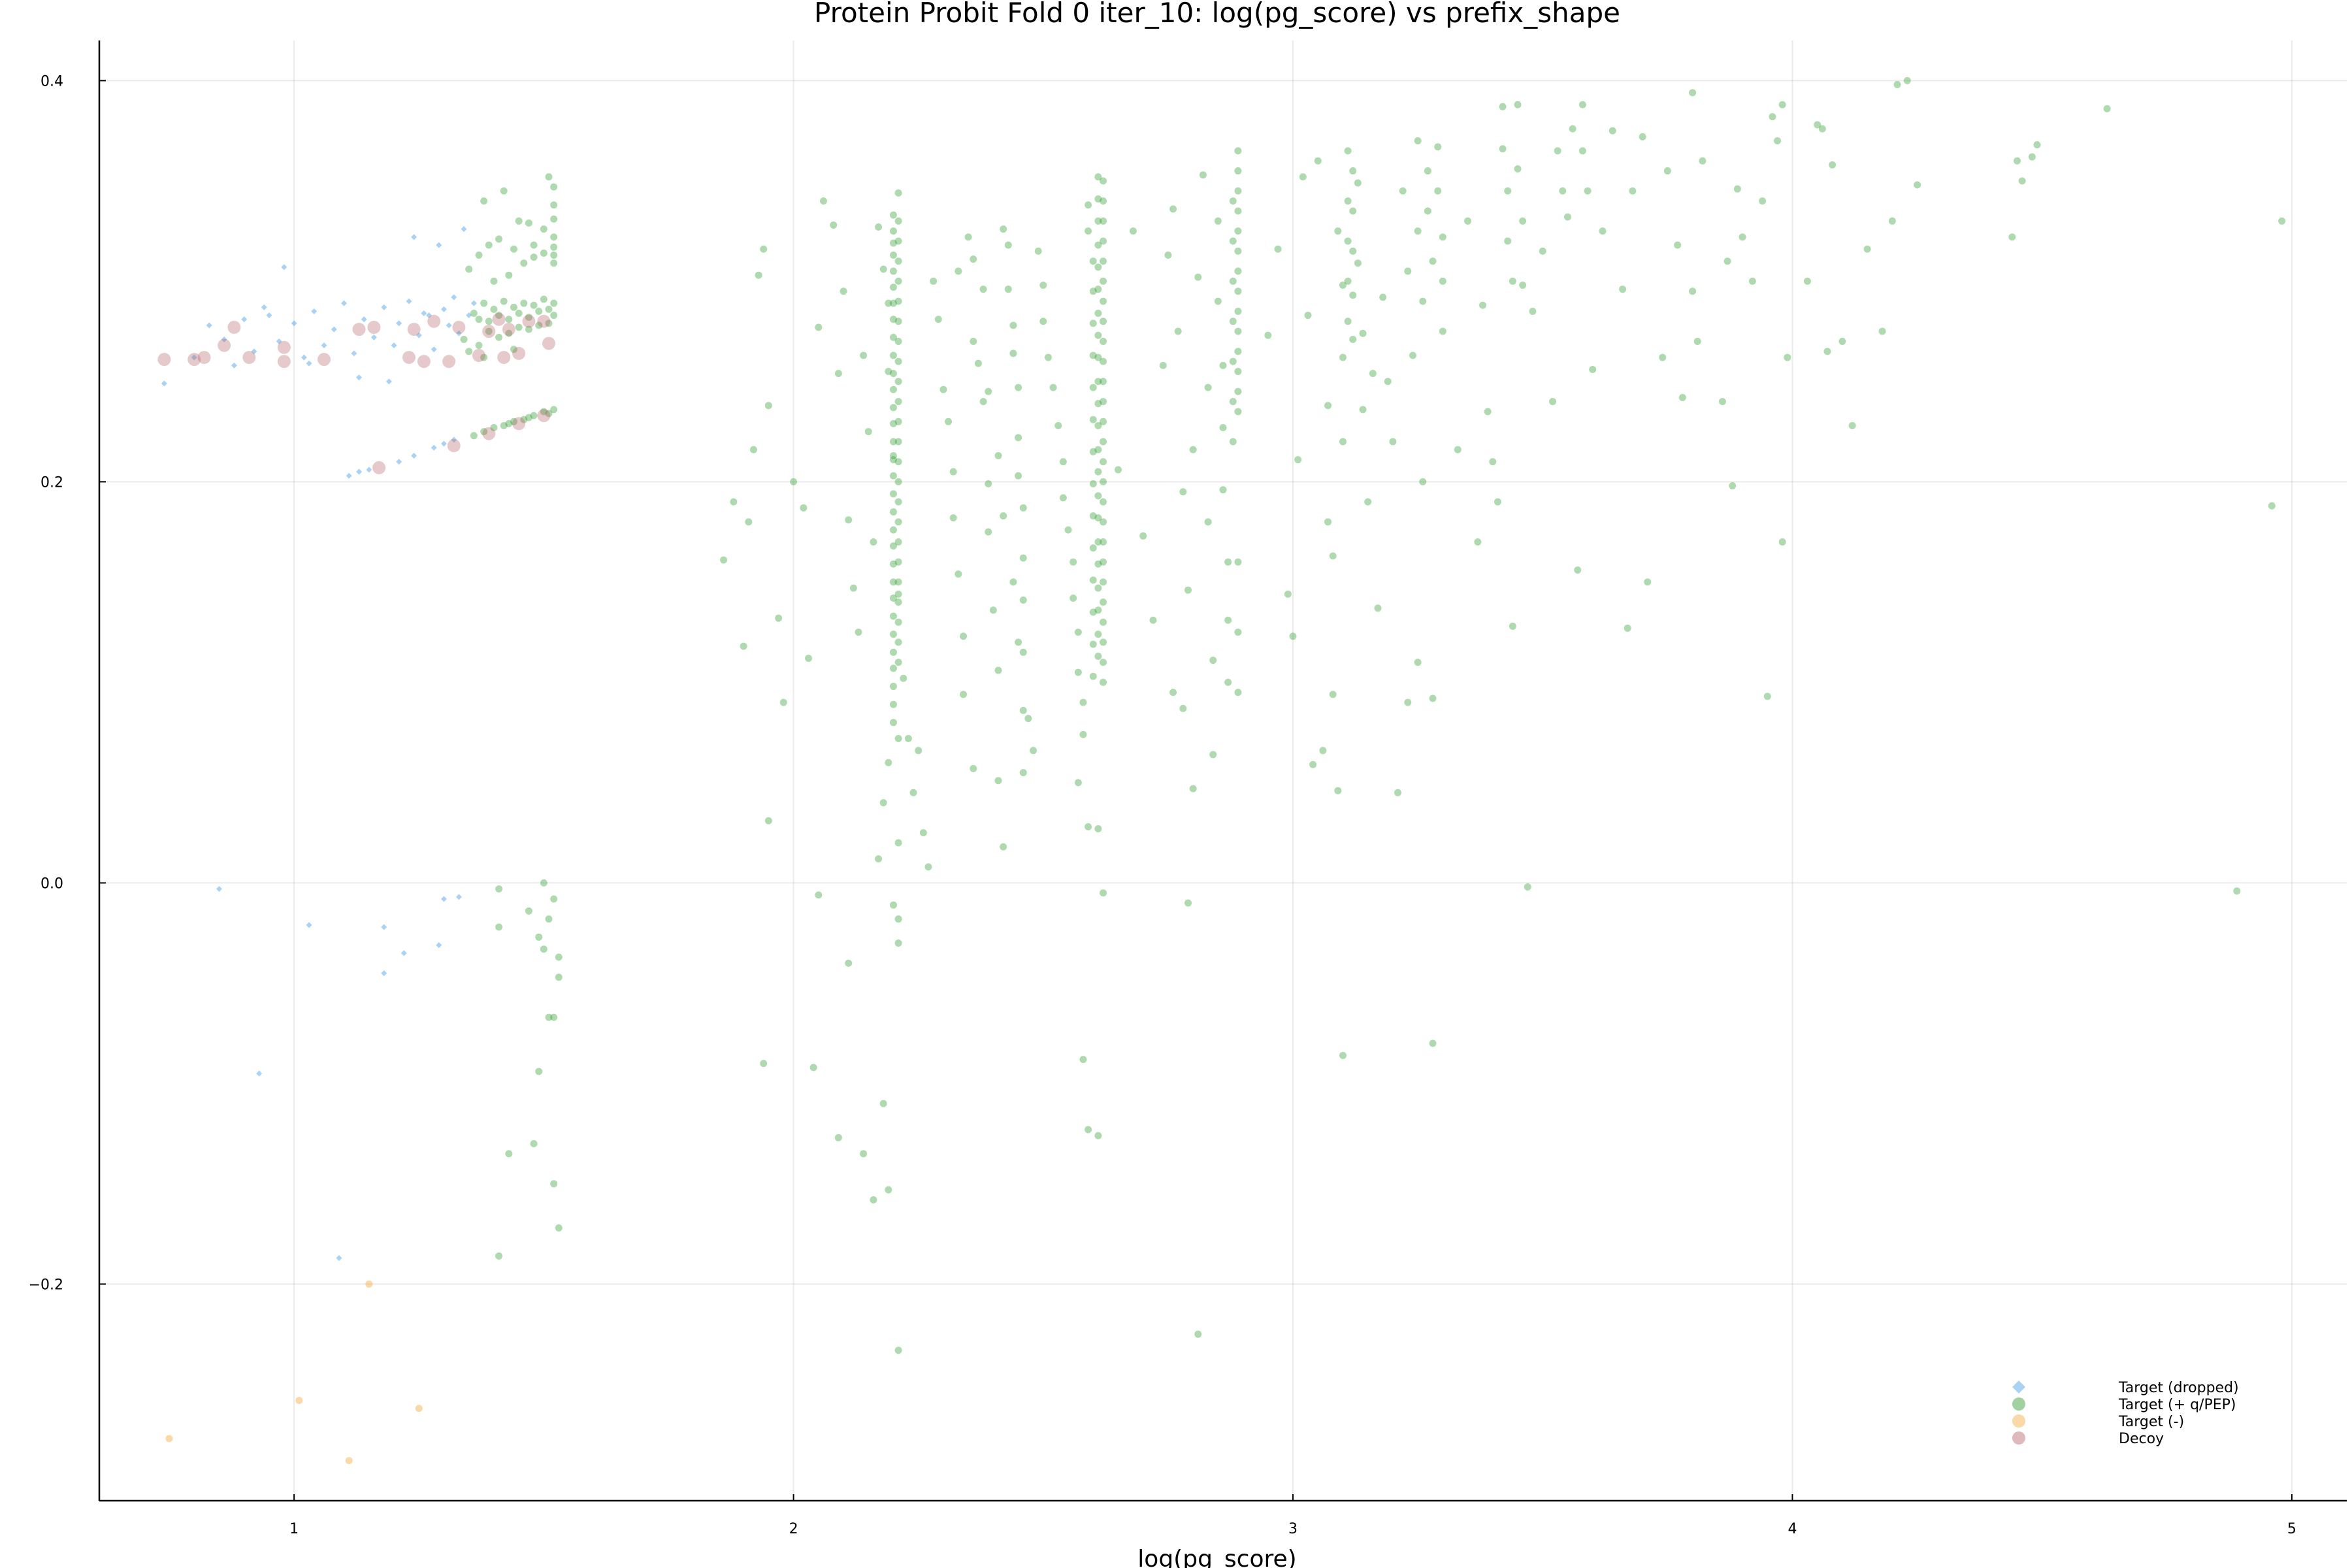 Image resolution: width=2352 pixels, height=1568 pixels. I want to click on legend-label-decoy: Decoy, so click(2141, 1439).